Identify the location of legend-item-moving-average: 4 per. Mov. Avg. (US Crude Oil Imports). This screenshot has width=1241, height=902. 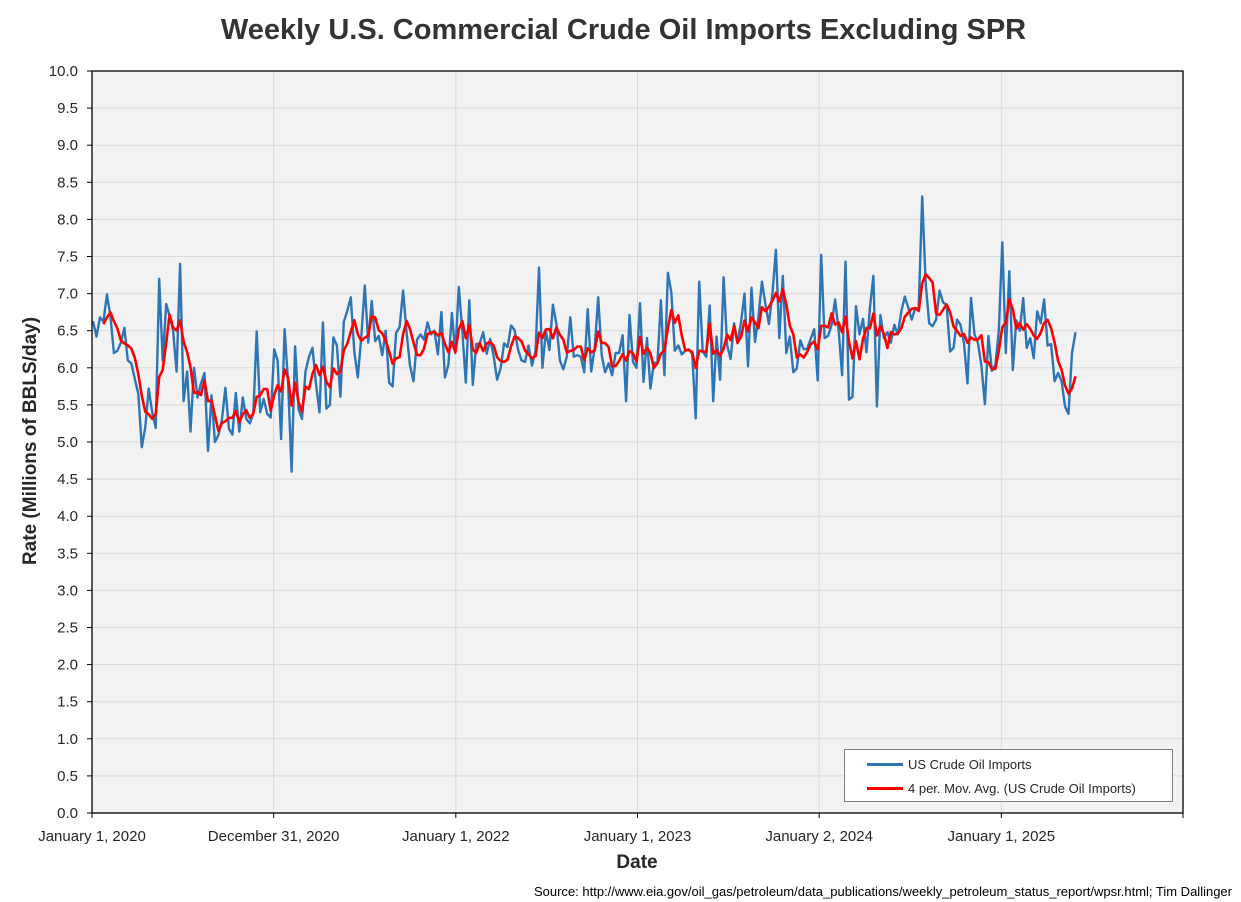
(990, 788).